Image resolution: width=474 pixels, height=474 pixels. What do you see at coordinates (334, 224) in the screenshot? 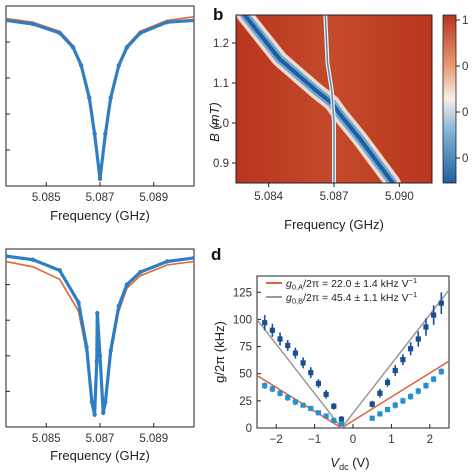
I see `panel-b-x-label: Frequency (GHz)` at bounding box center [334, 224].